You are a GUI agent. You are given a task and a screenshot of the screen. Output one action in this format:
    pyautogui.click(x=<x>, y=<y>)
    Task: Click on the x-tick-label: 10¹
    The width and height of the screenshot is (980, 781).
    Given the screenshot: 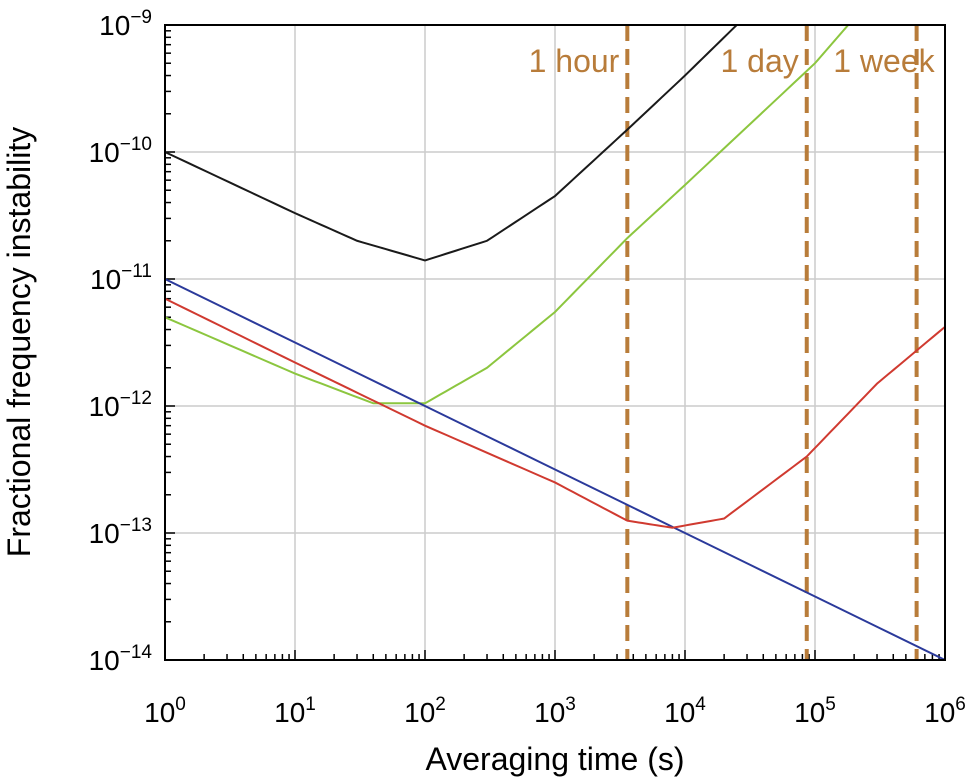 What is the action you would take?
    pyautogui.click(x=295, y=711)
    